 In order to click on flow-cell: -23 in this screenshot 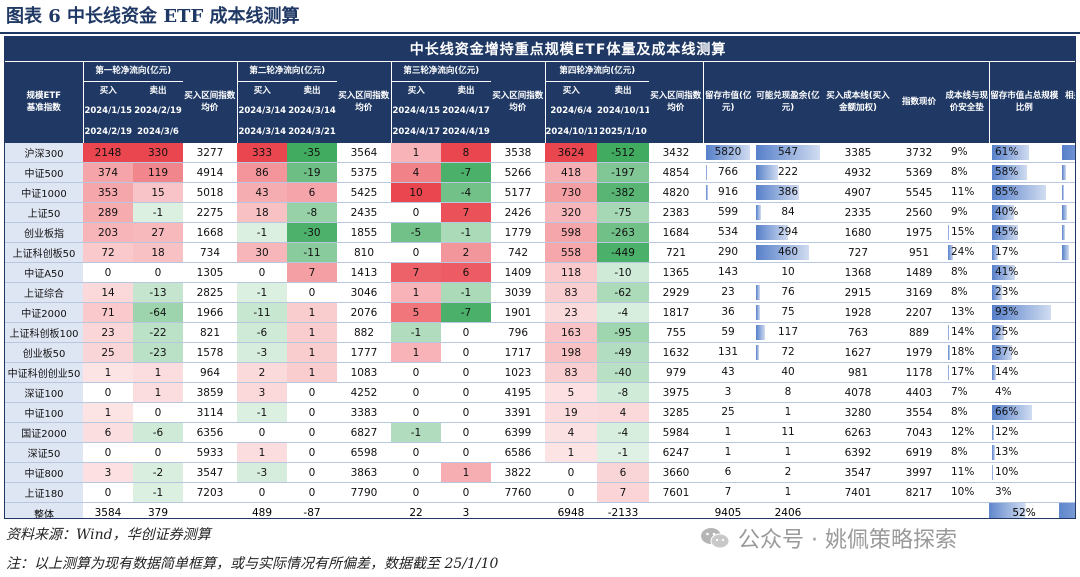, I will do `click(158, 352)`.